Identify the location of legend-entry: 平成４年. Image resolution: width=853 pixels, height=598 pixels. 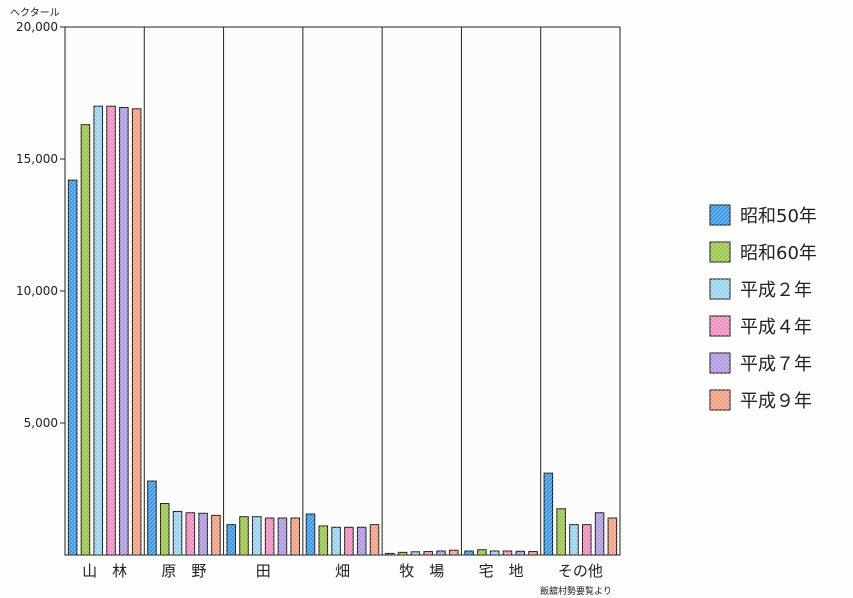
(776, 327).